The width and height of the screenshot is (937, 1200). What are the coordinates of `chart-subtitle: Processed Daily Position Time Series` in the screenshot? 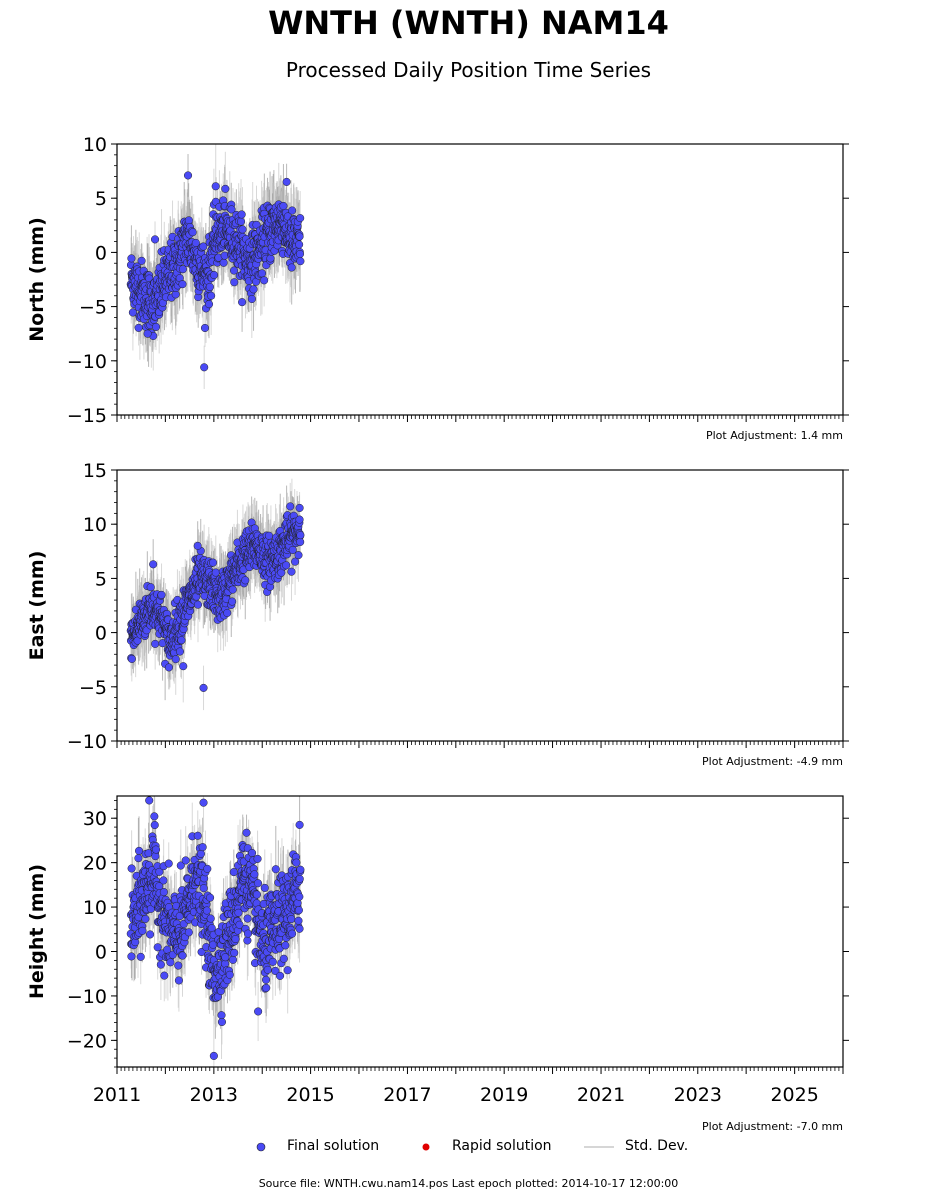 It's located at (468, 70).